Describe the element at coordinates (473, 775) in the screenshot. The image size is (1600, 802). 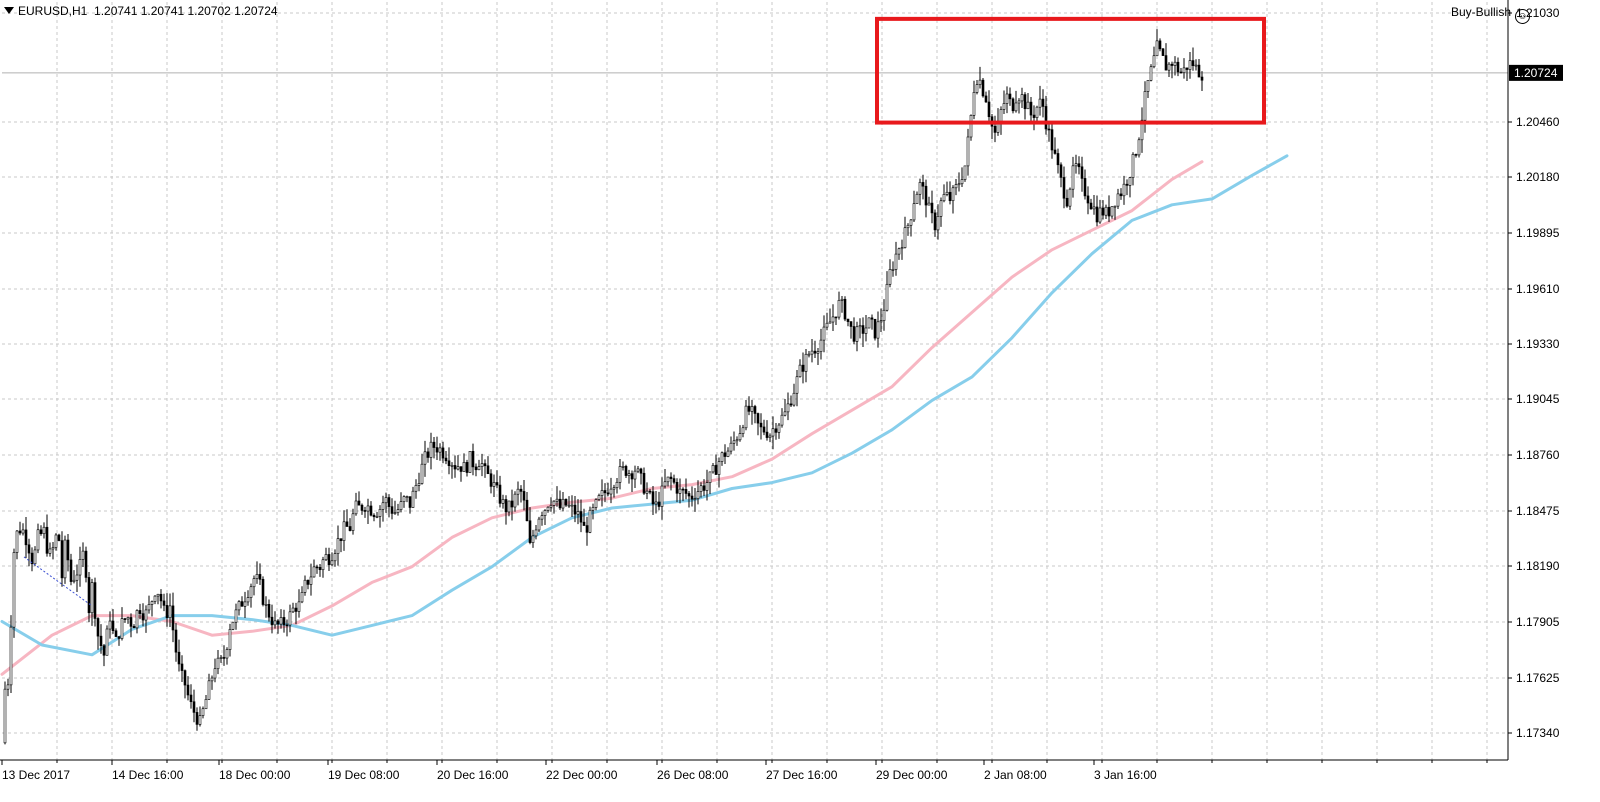
I see `time-tick-label: 20 Dec 16:00` at that location.